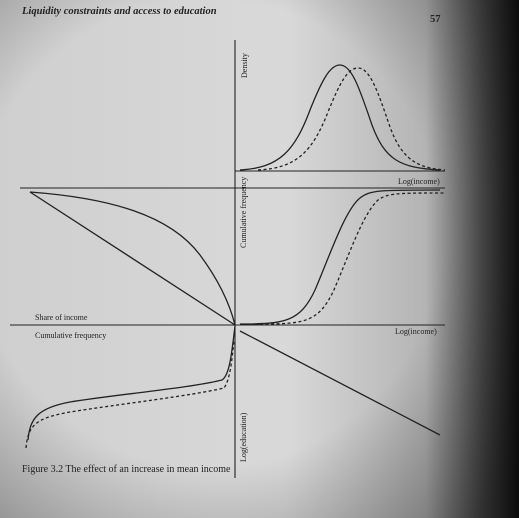 The height and width of the screenshot is (518, 519). What do you see at coordinates (340, 383) in the screenshot?
I see `education-line` at bounding box center [340, 383].